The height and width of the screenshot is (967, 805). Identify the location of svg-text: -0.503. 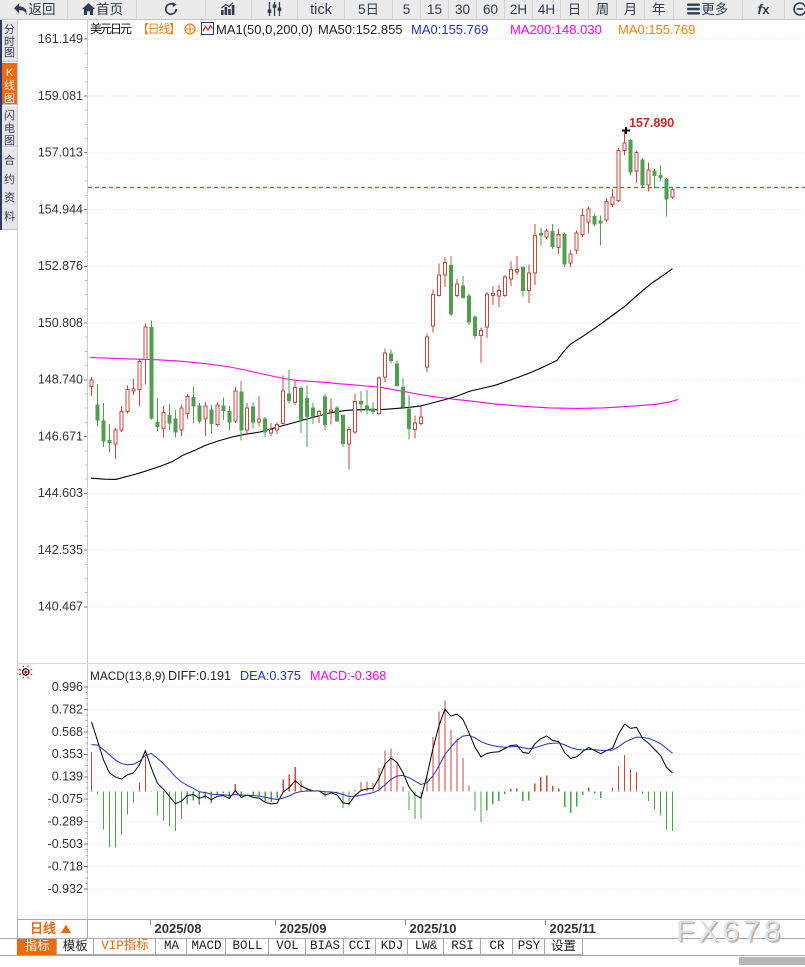
(65, 844).